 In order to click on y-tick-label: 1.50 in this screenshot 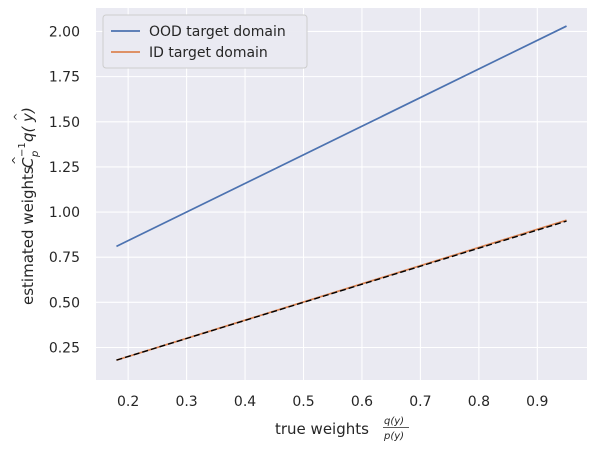, I will do `click(64, 123)`.